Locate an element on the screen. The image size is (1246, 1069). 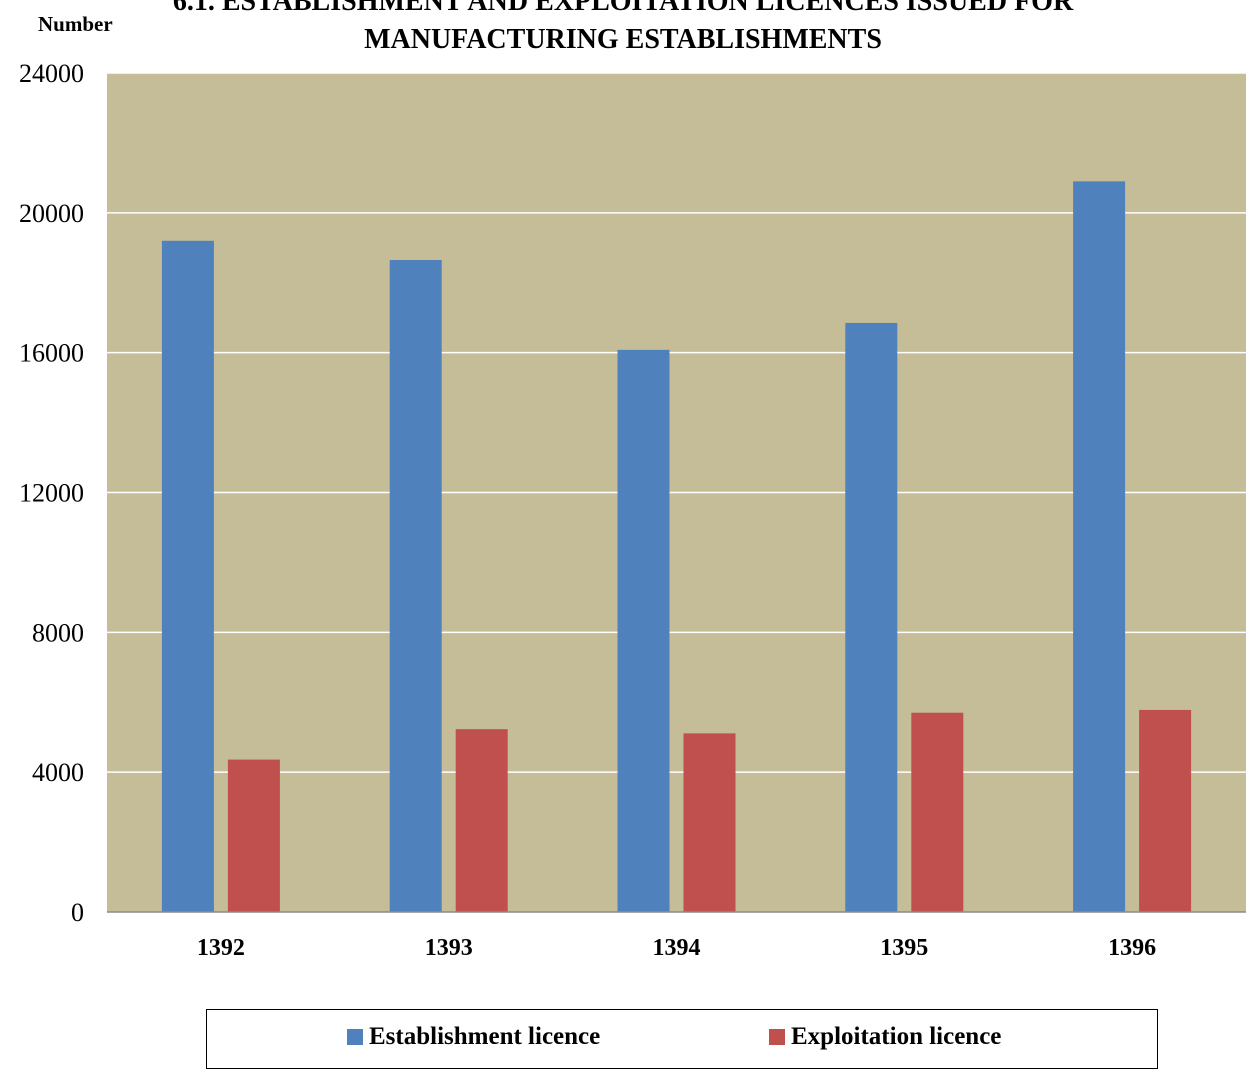
x-tick-label: 1392 is located at coordinates (221, 948).